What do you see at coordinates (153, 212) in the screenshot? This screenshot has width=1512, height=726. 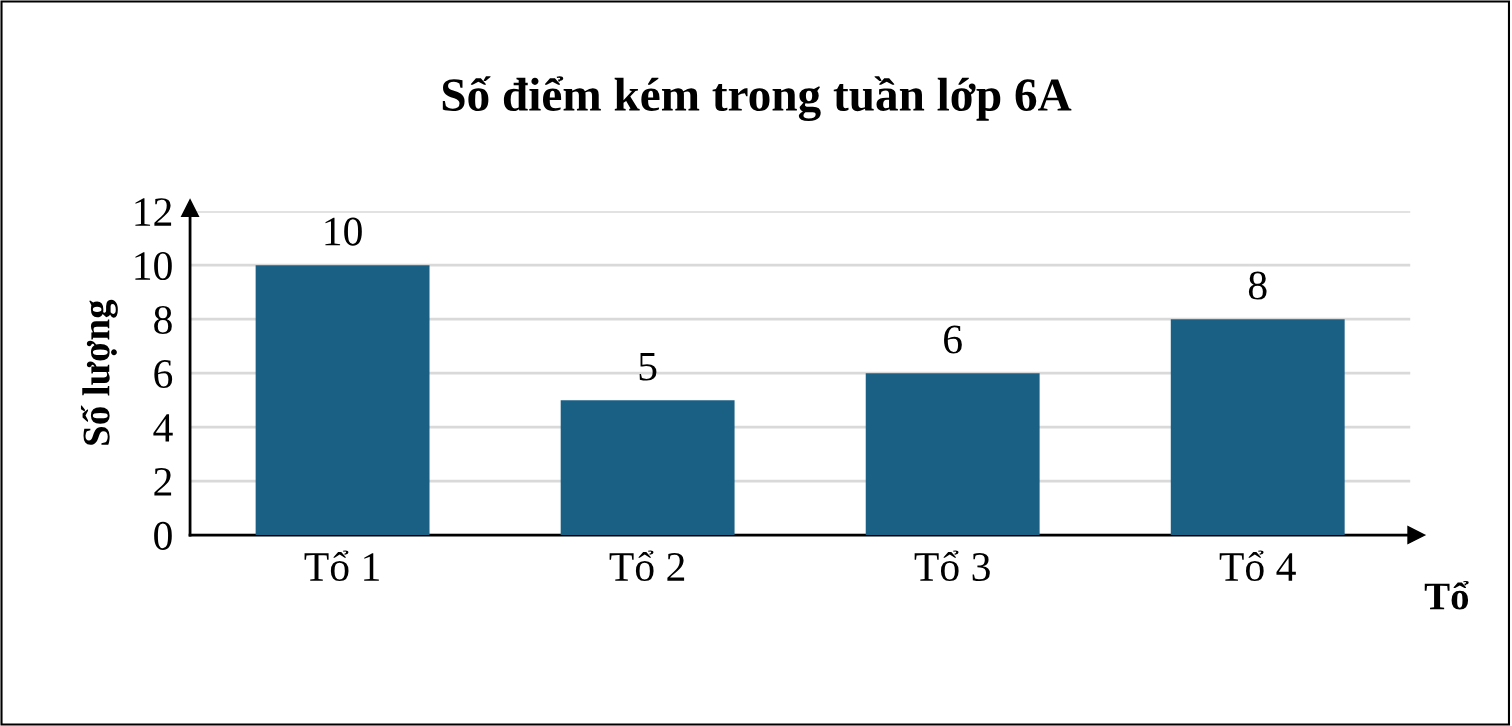 I see `y-tick-label: 12` at bounding box center [153, 212].